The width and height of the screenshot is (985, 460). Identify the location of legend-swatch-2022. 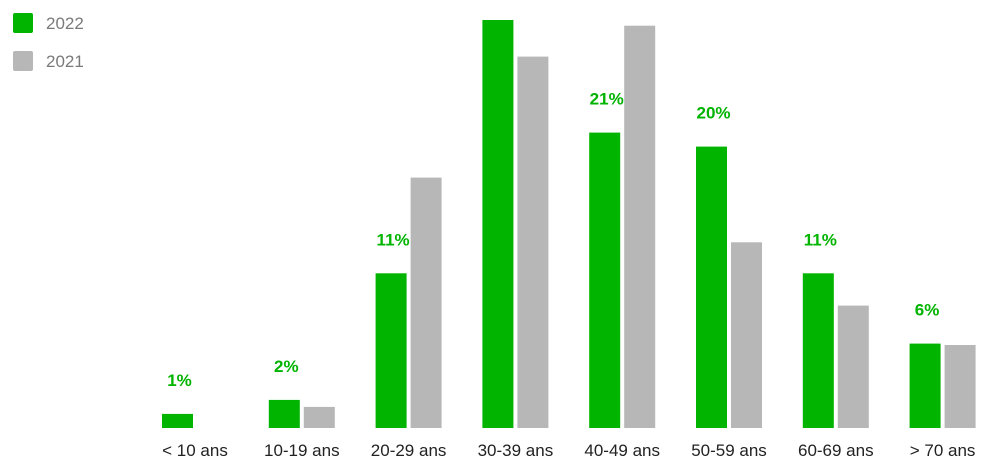
(23, 23).